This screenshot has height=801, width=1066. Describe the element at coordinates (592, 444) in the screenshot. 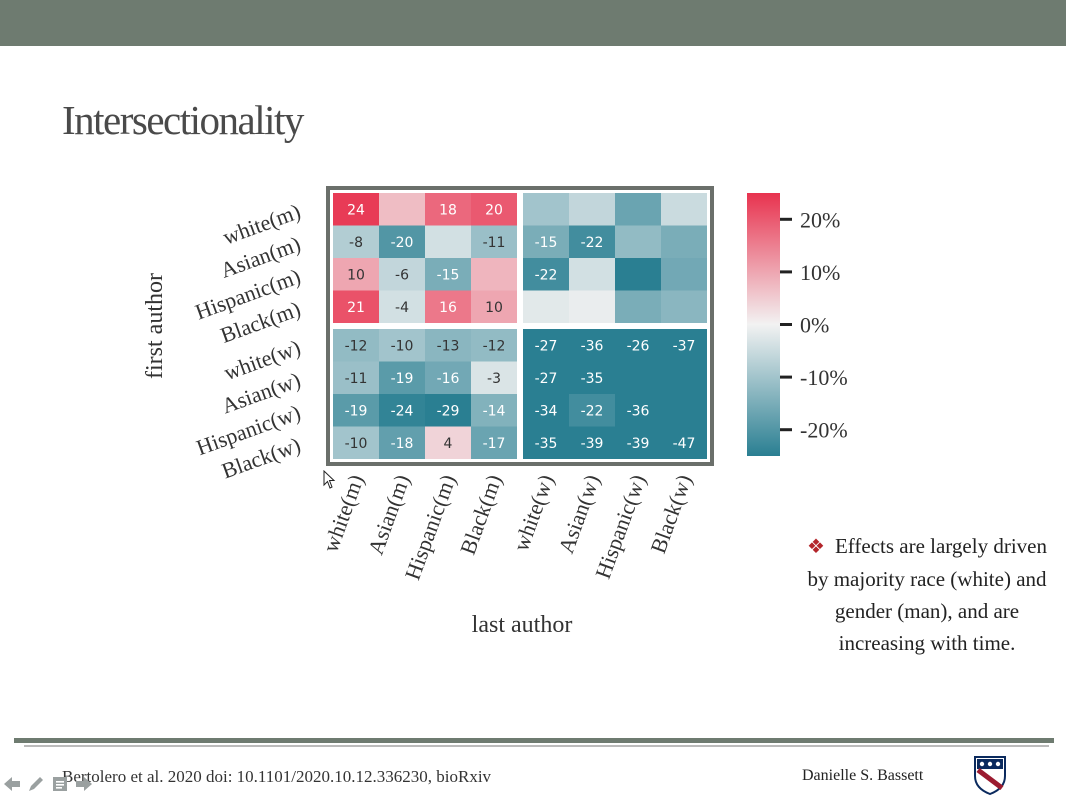

I see `heatmap-value-r7-c5: -39` at that location.